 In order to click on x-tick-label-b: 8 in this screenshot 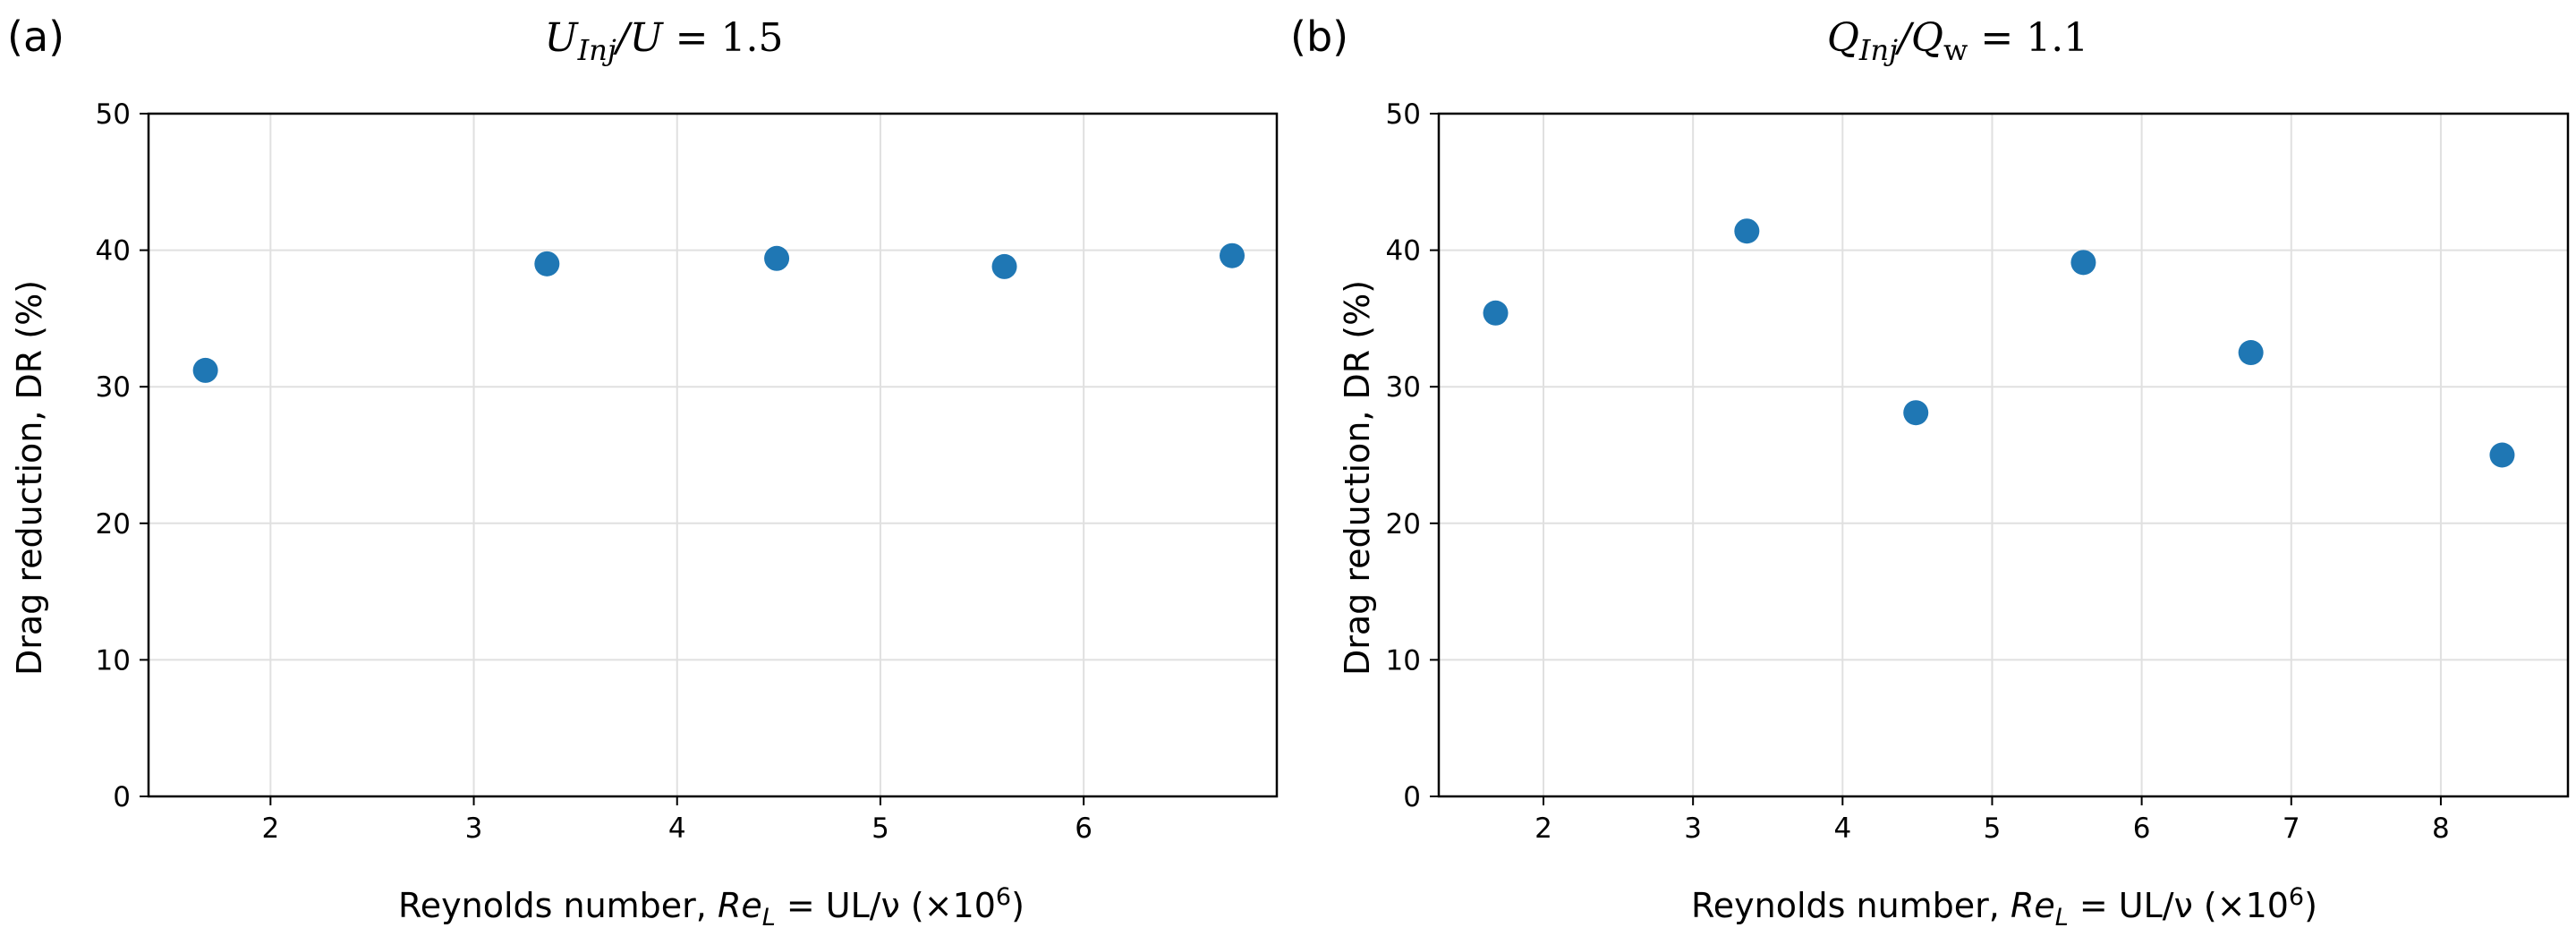, I will do `click(2441, 829)`.